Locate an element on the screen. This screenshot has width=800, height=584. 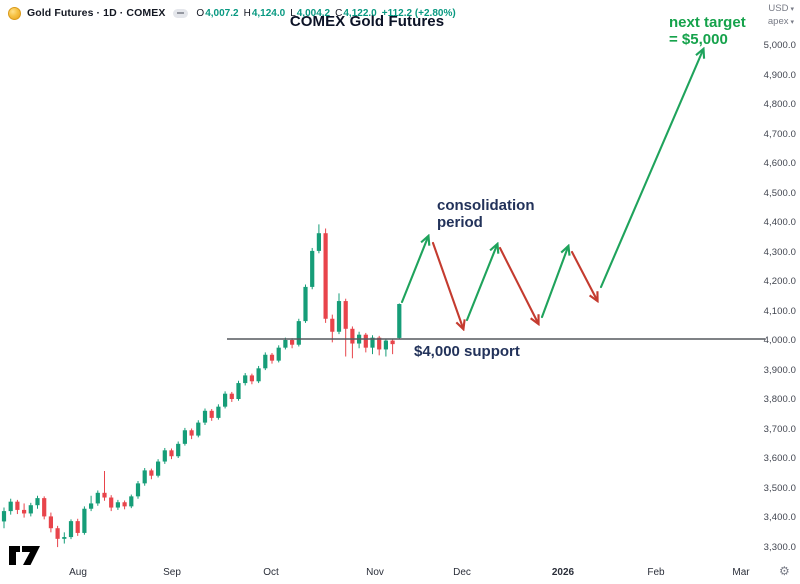
consolidation-annotation: consolidation period is located at coordinates (486, 214).